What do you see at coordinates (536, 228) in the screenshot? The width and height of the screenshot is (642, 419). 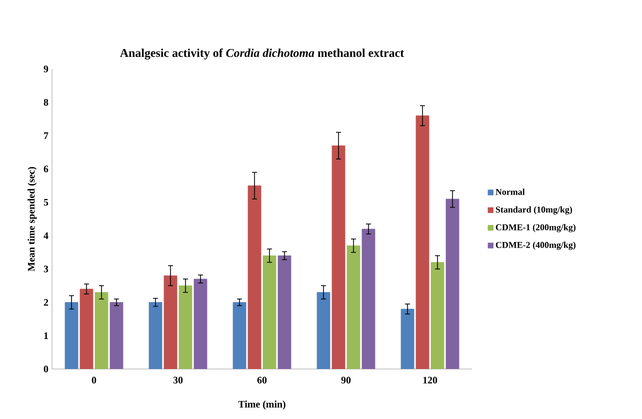 I see `legend-label: CDME-1 (200mg/kg)` at bounding box center [536, 228].